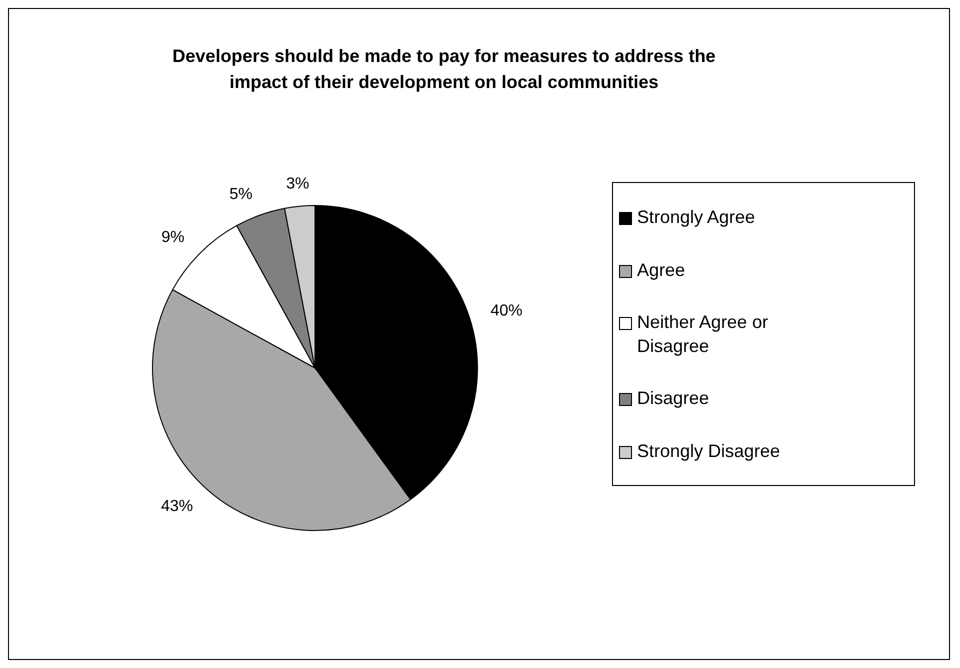 The height and width of the screenshot is (668, 960). Describe the element at coordinates (661, 270) in the screenshot. I see `legend-label: Agree` at that location.